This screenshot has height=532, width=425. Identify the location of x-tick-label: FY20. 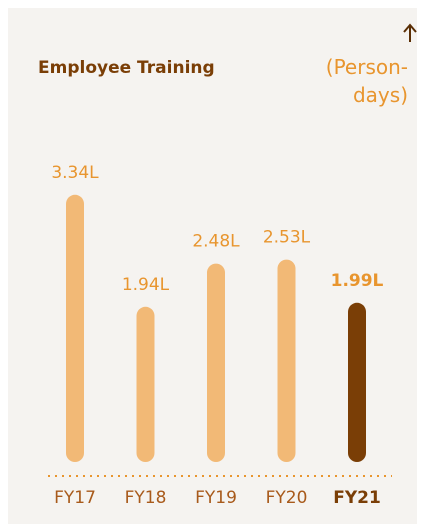
(287, 498).